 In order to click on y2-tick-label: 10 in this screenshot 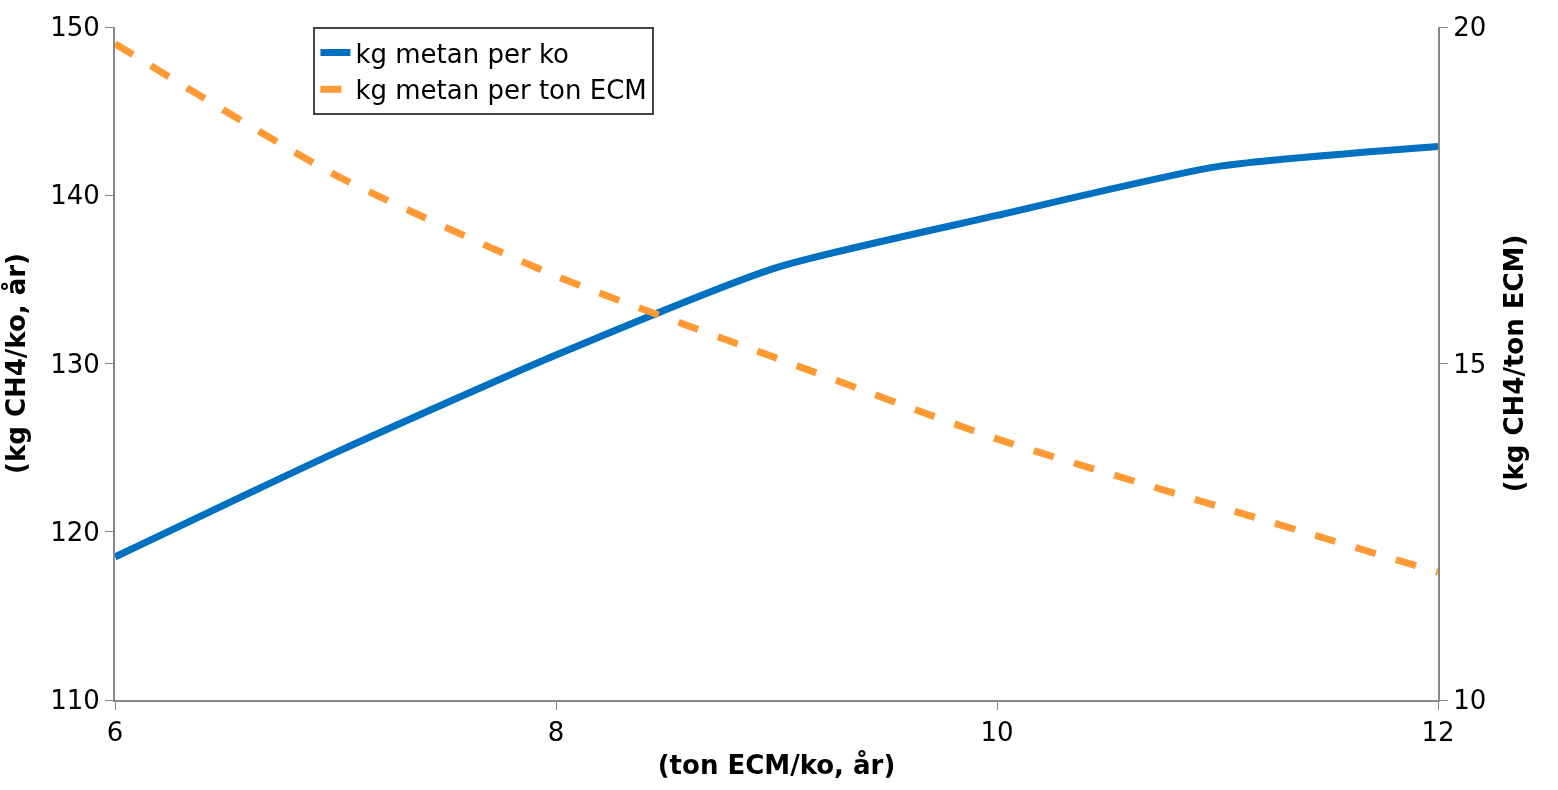, I will do `click(1470, 700)`.